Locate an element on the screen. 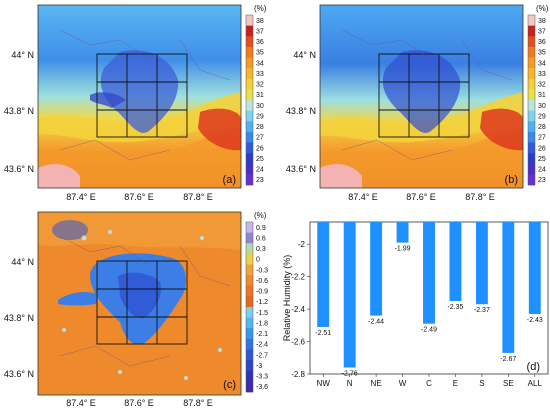 This screenshot has height=408, width=550. panel-c-xtick-2: 87.8° E is located at coordinates (198, 403).